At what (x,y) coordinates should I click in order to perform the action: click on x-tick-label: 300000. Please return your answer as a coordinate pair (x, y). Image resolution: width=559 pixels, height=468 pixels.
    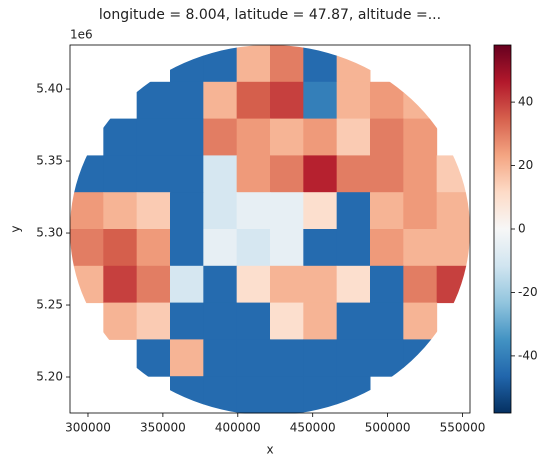
    Looking at the image, I should click on (88, 428).